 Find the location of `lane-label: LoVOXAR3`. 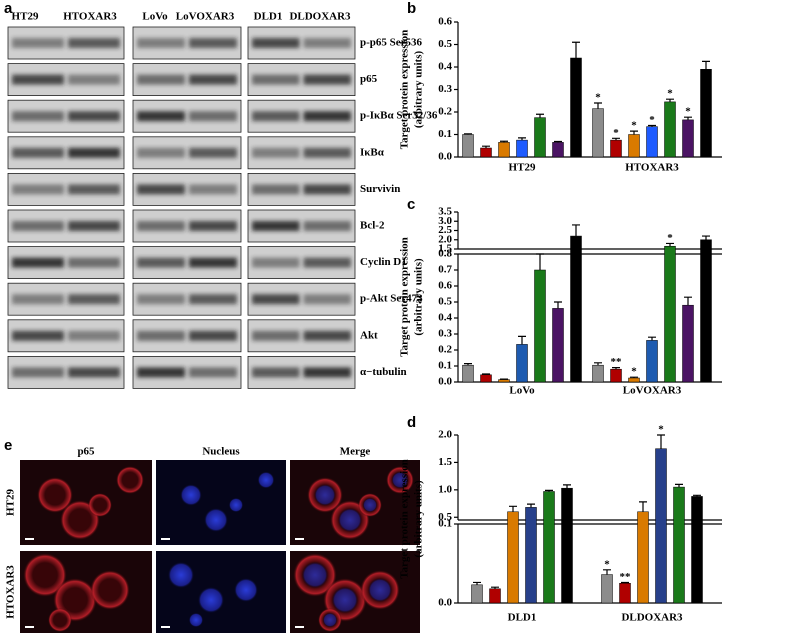

lane-label: LoVOXAR3 is located at coordinates (205, 17).